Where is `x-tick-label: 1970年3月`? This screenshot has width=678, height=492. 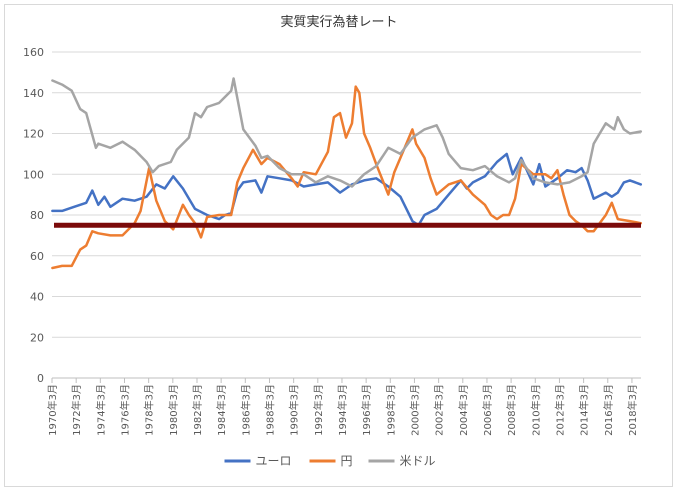
x-tick-label: 1970年3月 is located at coordinates (52, 410).